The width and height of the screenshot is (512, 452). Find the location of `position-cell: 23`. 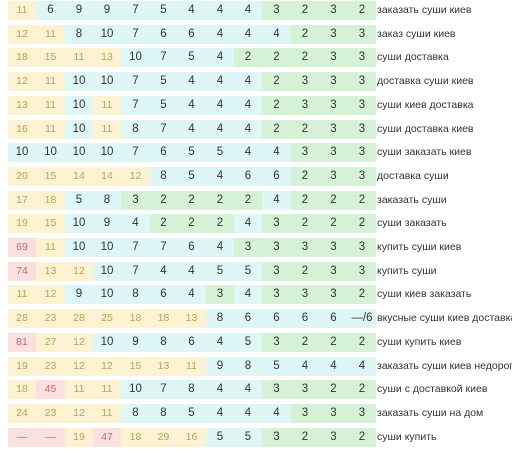

position-cell: 23 is located at coordinates (50, 318).